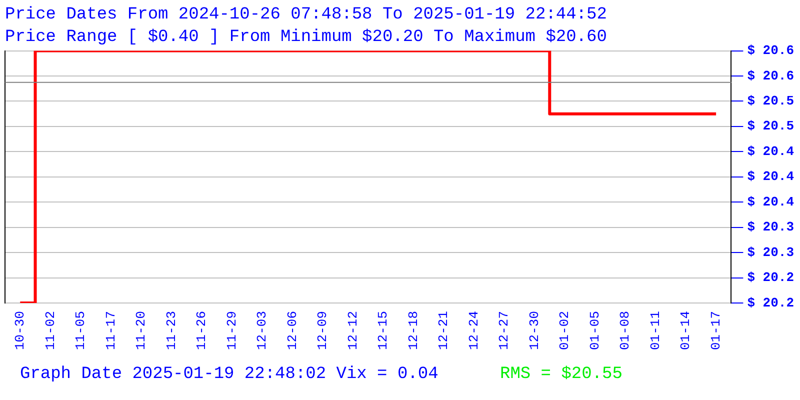  What do you see at coordinates (564, 330) in the screenshot?
I see `x-tick-label: 01-02` at bounding box center [564, 330].